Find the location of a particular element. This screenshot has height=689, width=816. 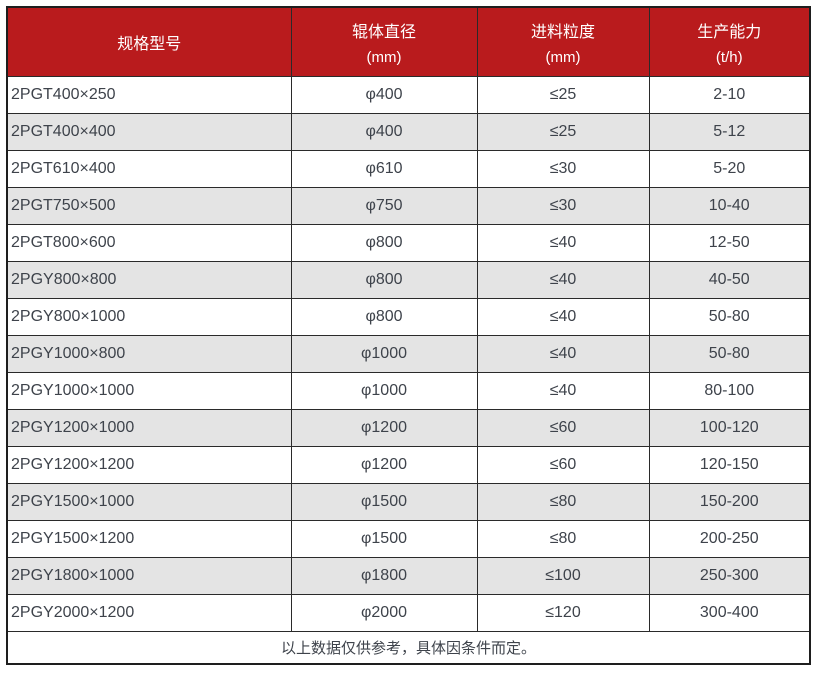

spec-model-cell: 2PGY1800×1000 is located at coordinates (149, 575).